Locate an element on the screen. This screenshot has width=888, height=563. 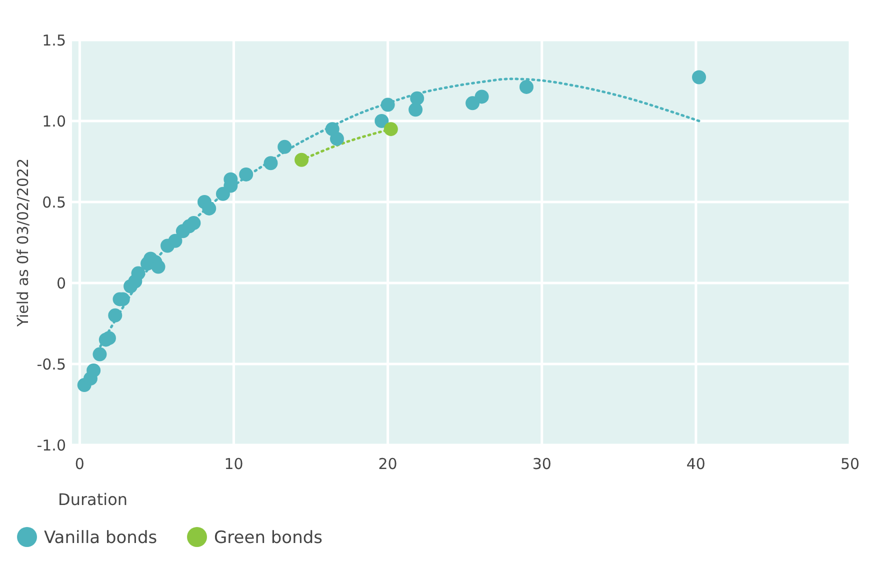
x-tick-label: 10 is located at coordinates (234, 464).